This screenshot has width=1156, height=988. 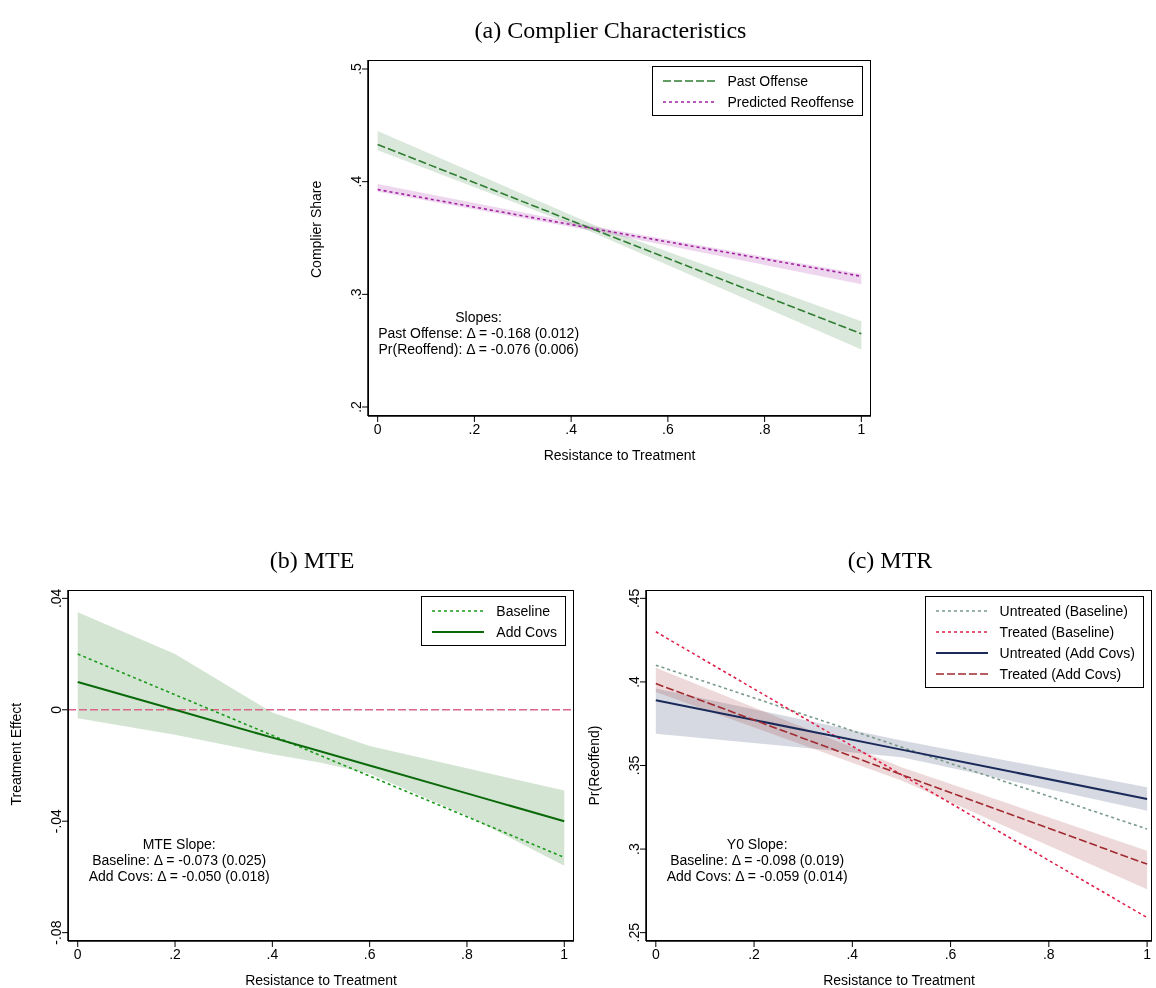 What do you see at coordinates (355, 68) in the screenshot?
I see `y-tick-label: .5` at bounding box center [355, 68].